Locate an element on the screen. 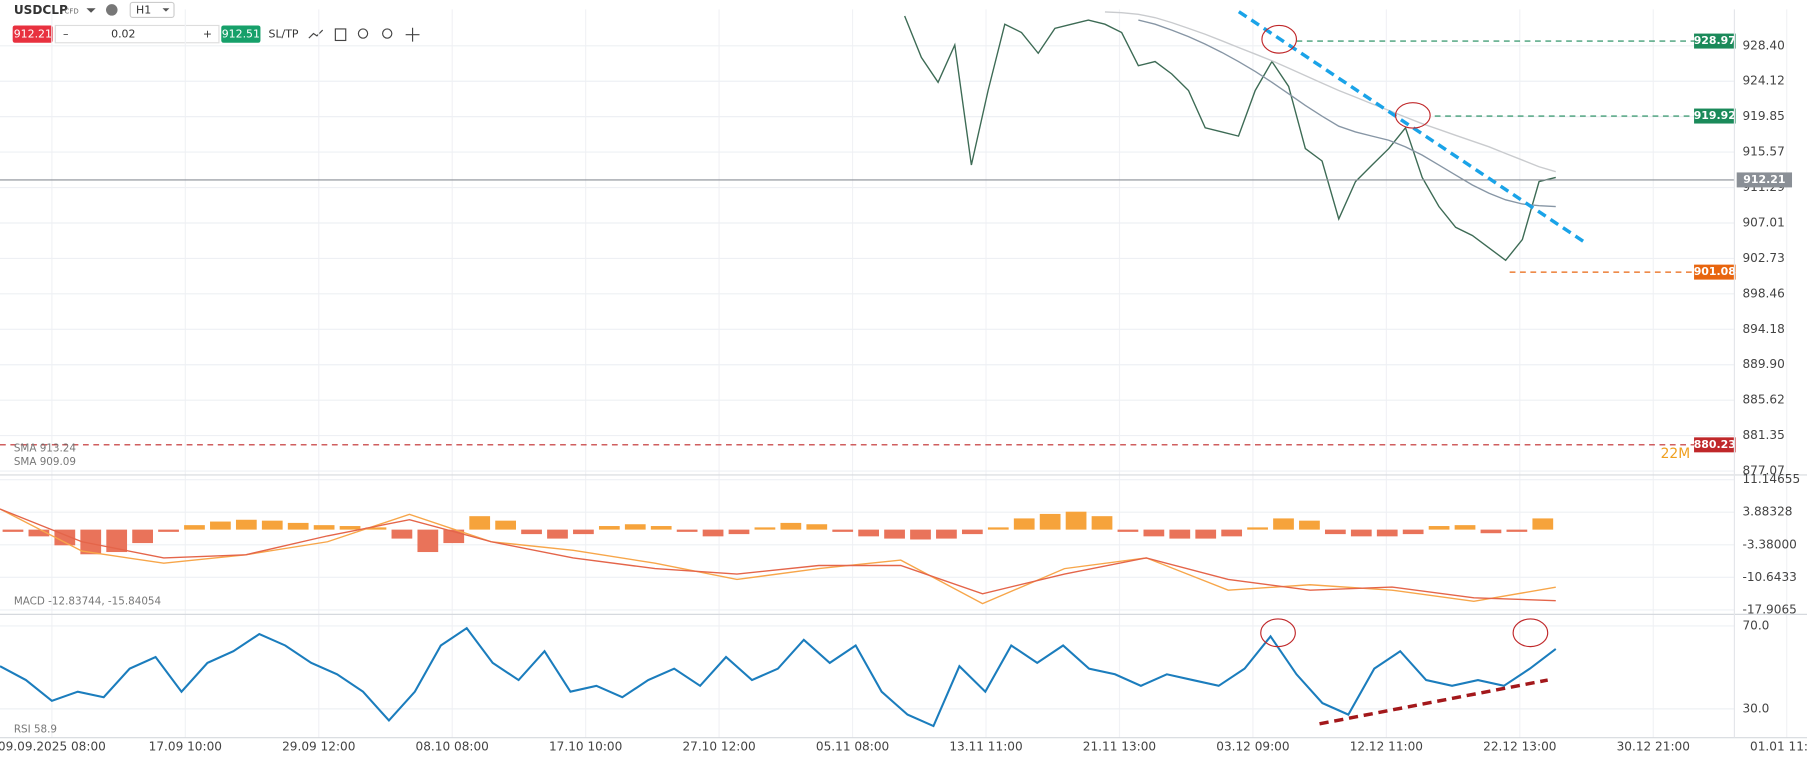 This screenshot has height=762, width=1807. timeframe-arrow is located at coordinates (166, 10).